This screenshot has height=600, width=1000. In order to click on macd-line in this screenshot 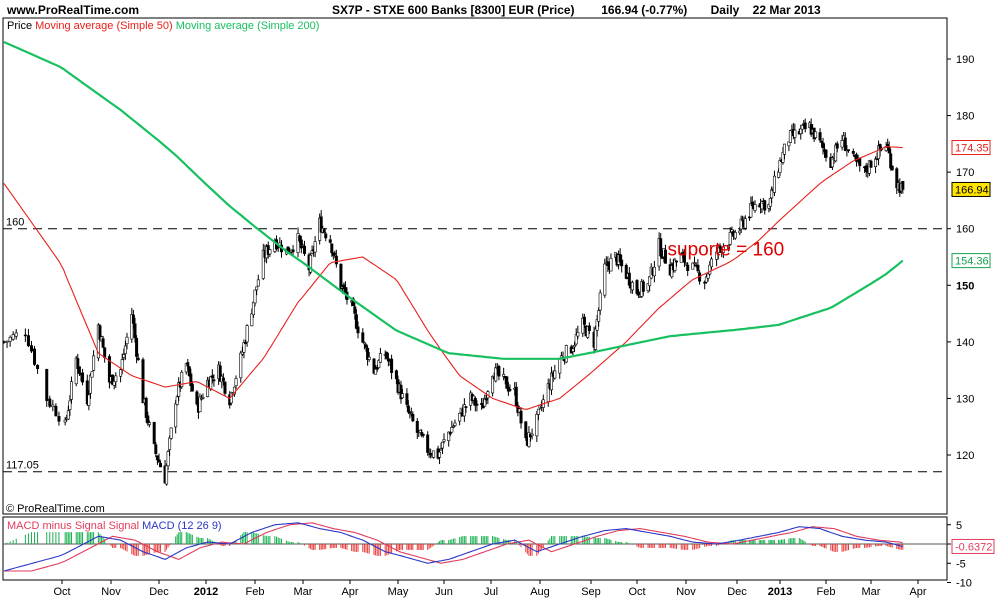, I will do `click(453, 547)`.